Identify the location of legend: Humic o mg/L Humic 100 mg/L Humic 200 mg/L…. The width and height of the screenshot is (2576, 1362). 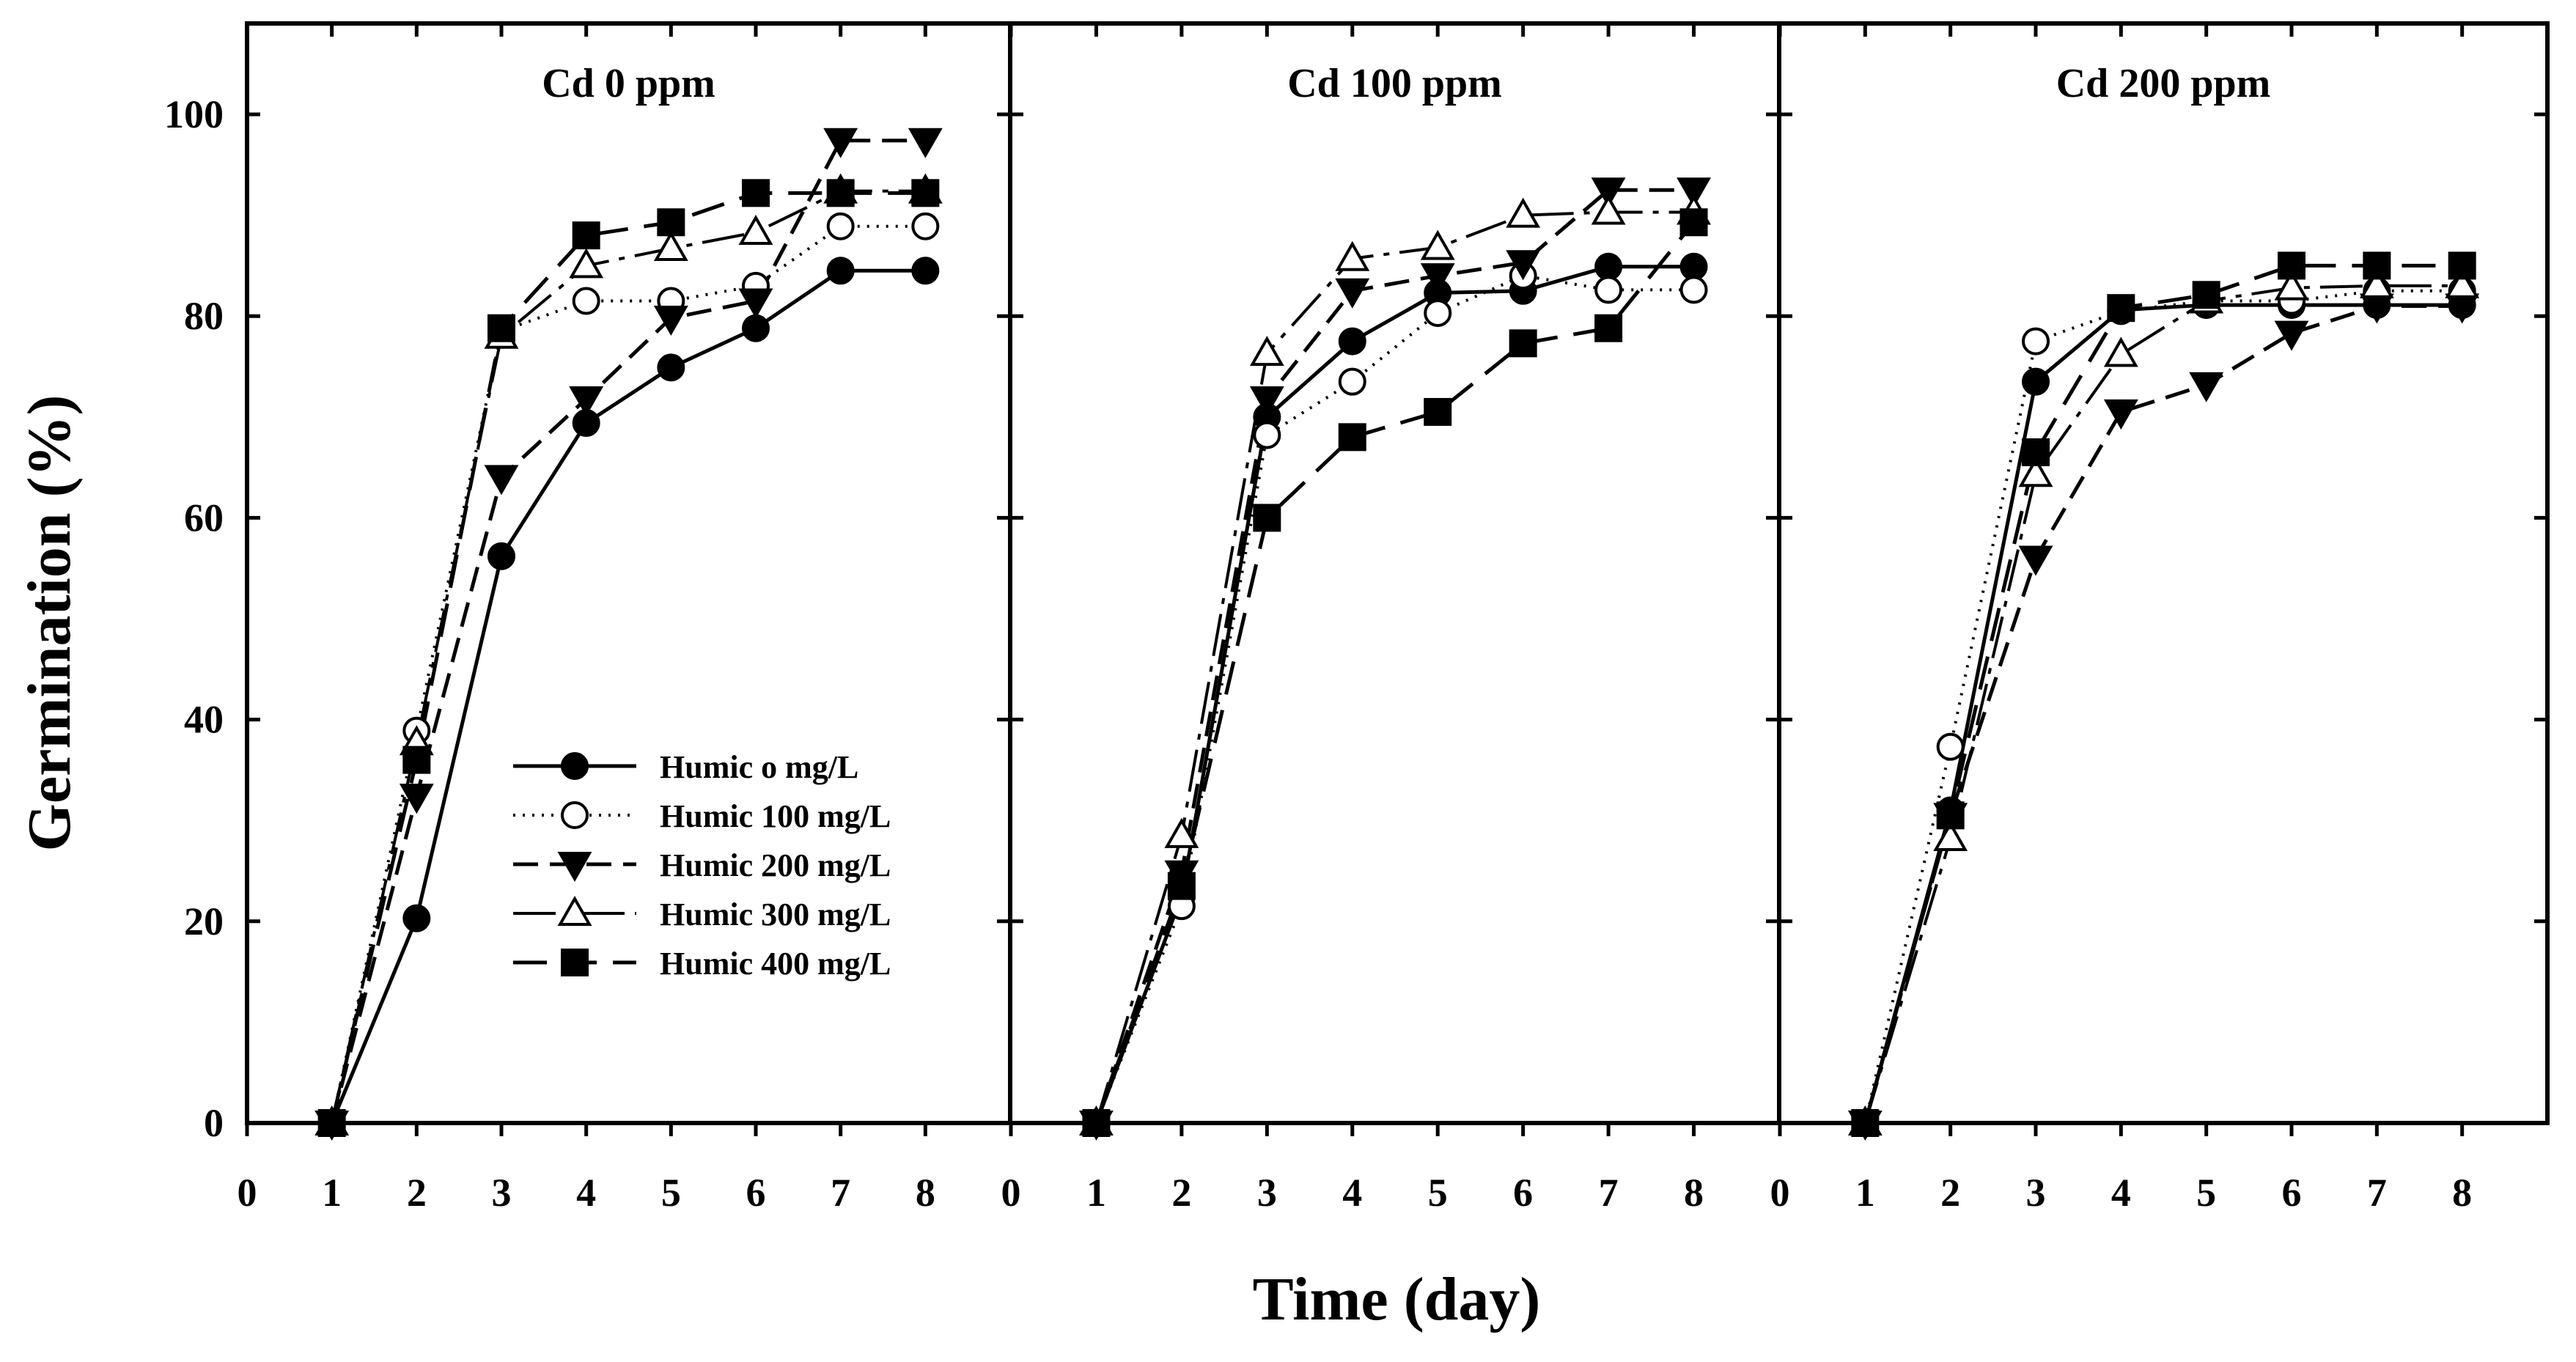
(702, 865).